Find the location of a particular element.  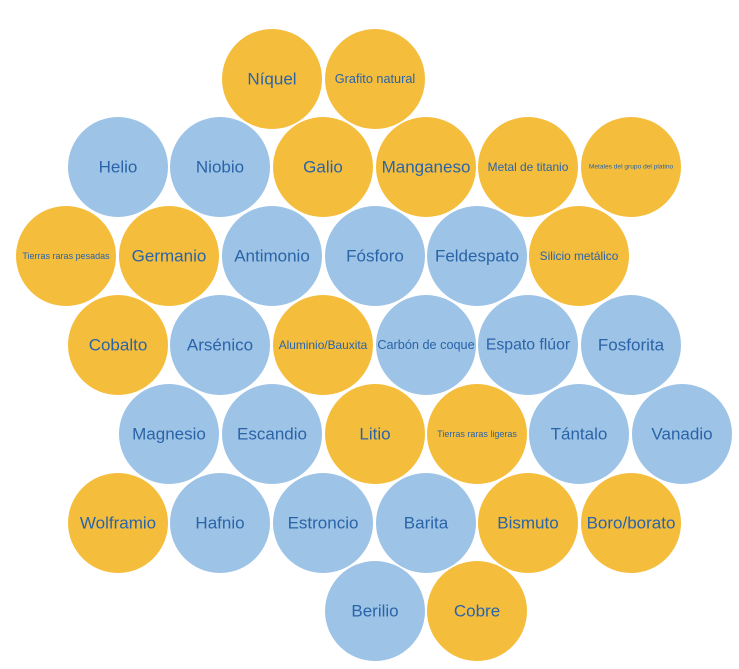

element-label: Espato flúor is located at coordinates (528, 345).